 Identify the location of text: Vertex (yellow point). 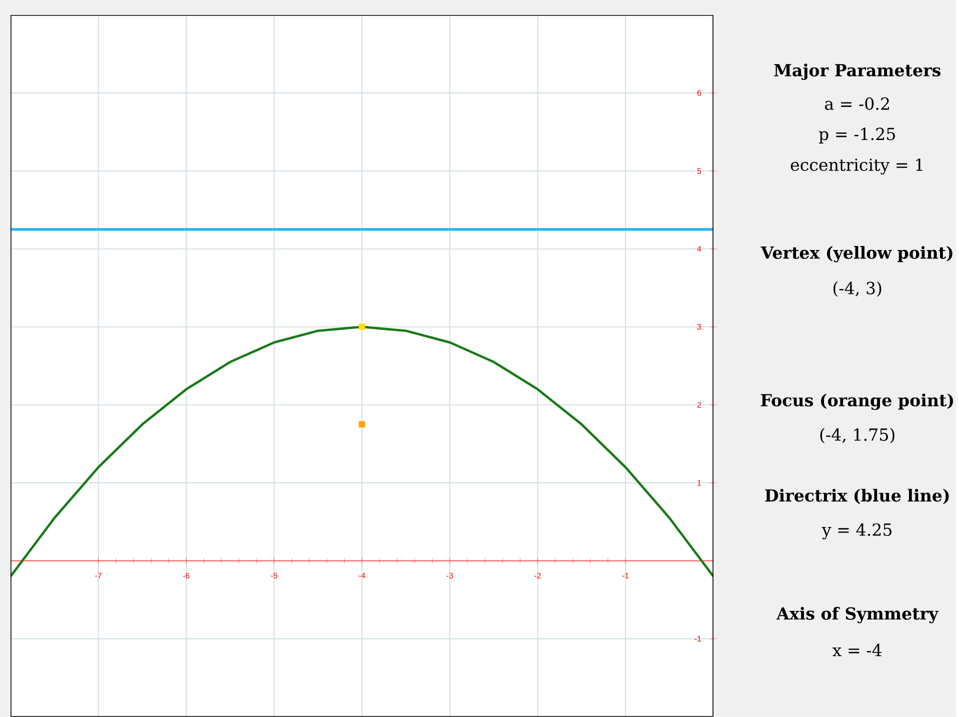
(856, 254).